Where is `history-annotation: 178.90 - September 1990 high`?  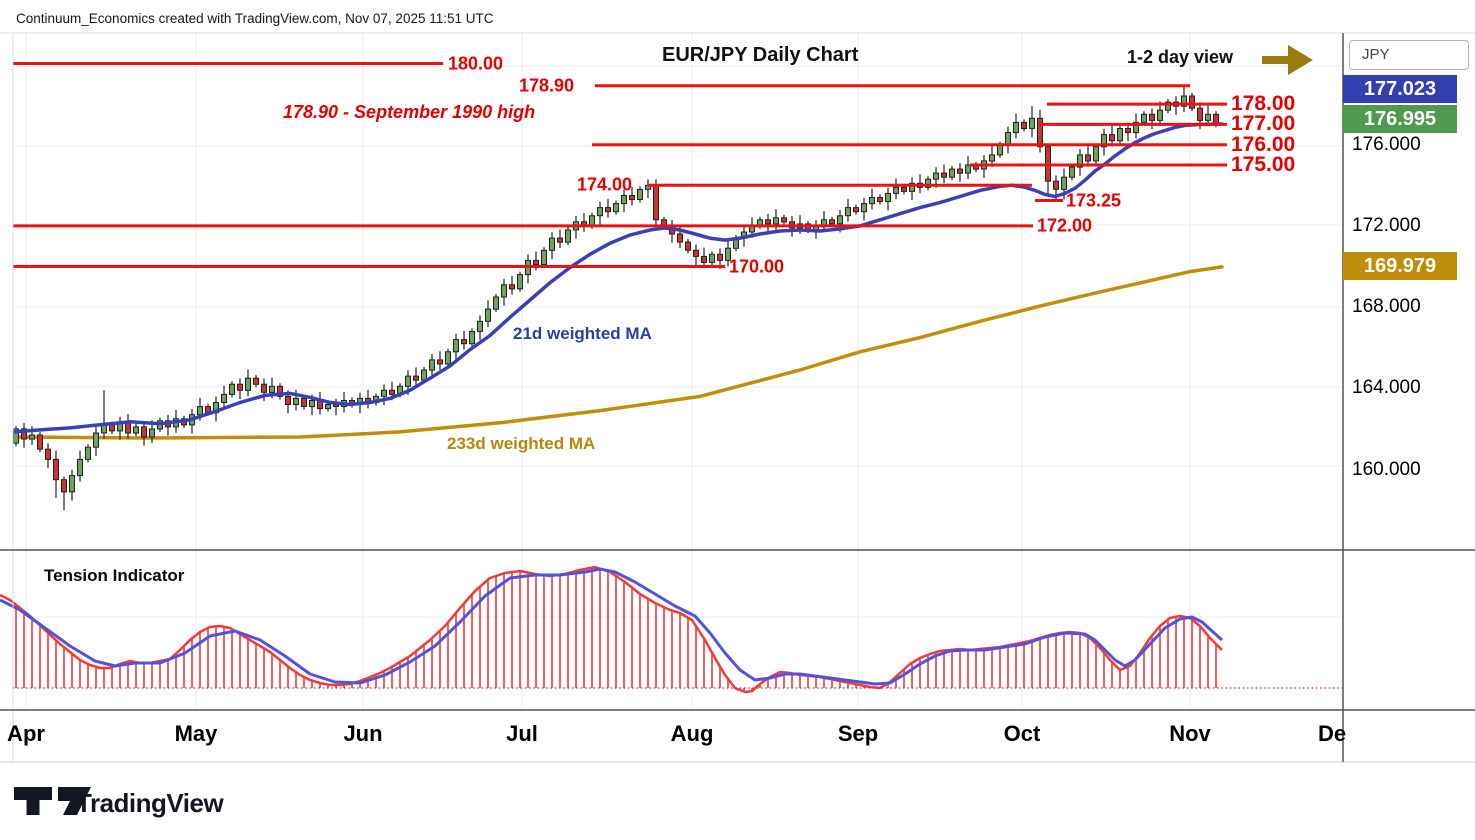 history-annotation: 178.90 - September 1990 high is located at coordinates (409, 112).